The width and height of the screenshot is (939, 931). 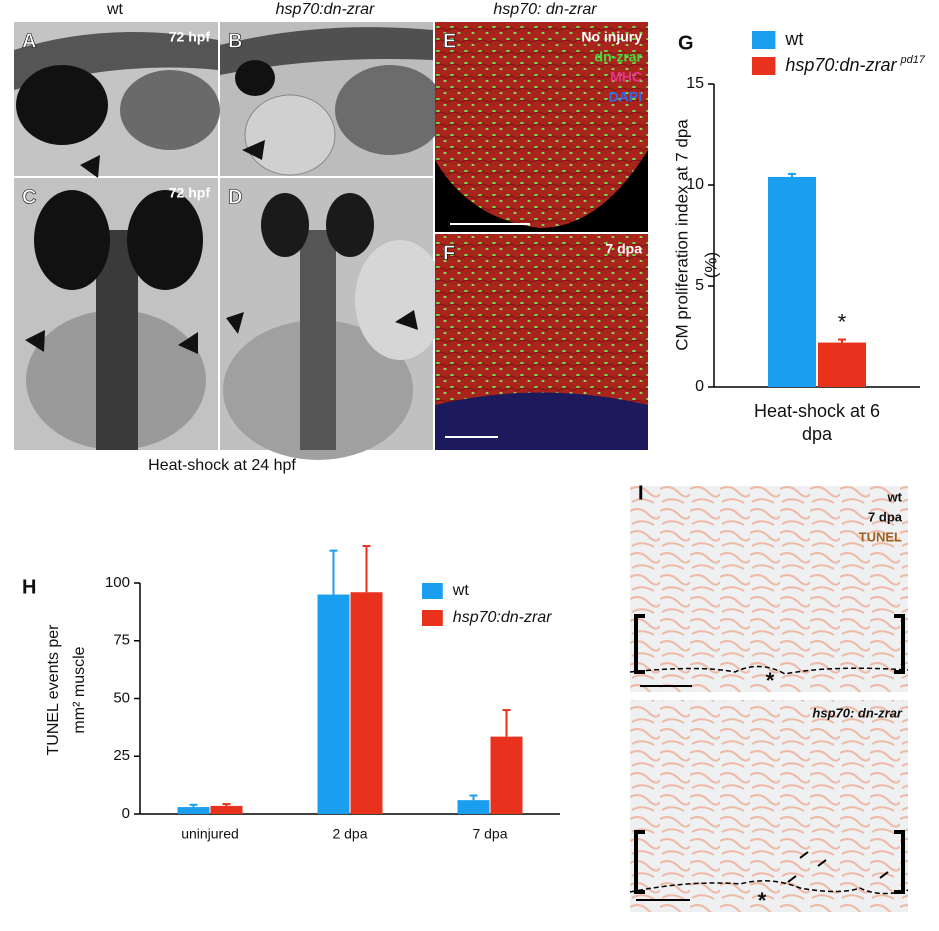 I want to click on panel-label: dn-zrar, so click(x=619, y=57).